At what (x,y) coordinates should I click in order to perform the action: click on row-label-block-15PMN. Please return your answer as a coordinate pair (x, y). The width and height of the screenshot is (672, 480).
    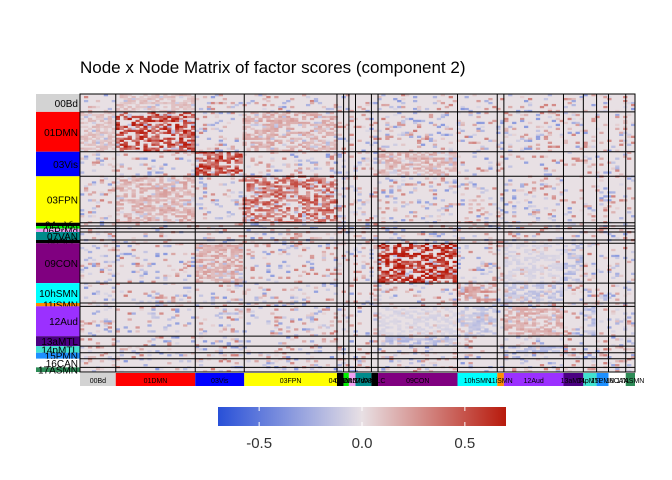
    Looking at the image, I should click on (58, 355).